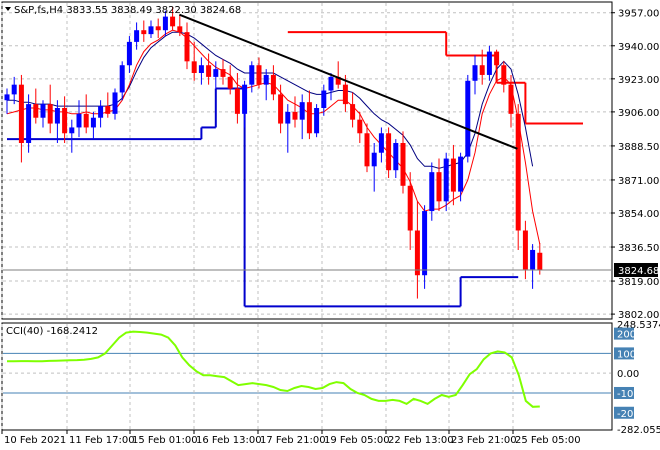 The height and width of the screenshot is (450, 660). Describe the element at coordinates (165, 440) in the screenshot. I see `time-tick-label: 15 Feb 01:00` at that location.